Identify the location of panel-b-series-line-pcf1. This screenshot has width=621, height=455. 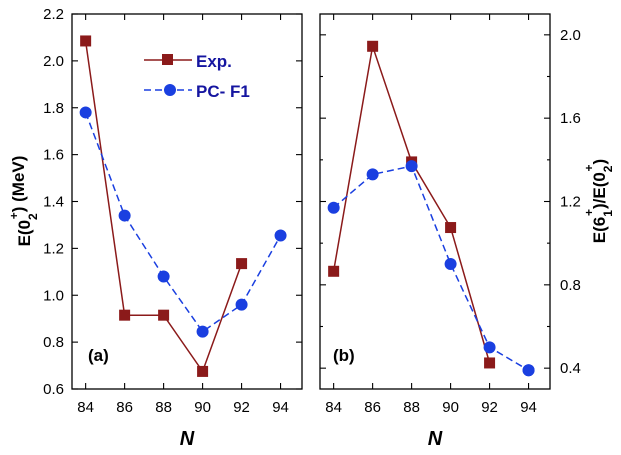
(431, 268).